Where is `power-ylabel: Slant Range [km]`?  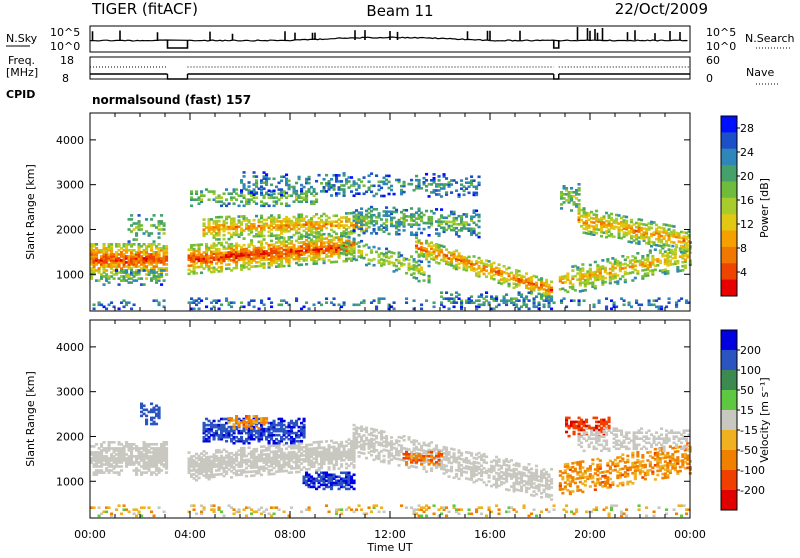 power-ylabel: Slant Range [km] is located at coordinates (30, 212).